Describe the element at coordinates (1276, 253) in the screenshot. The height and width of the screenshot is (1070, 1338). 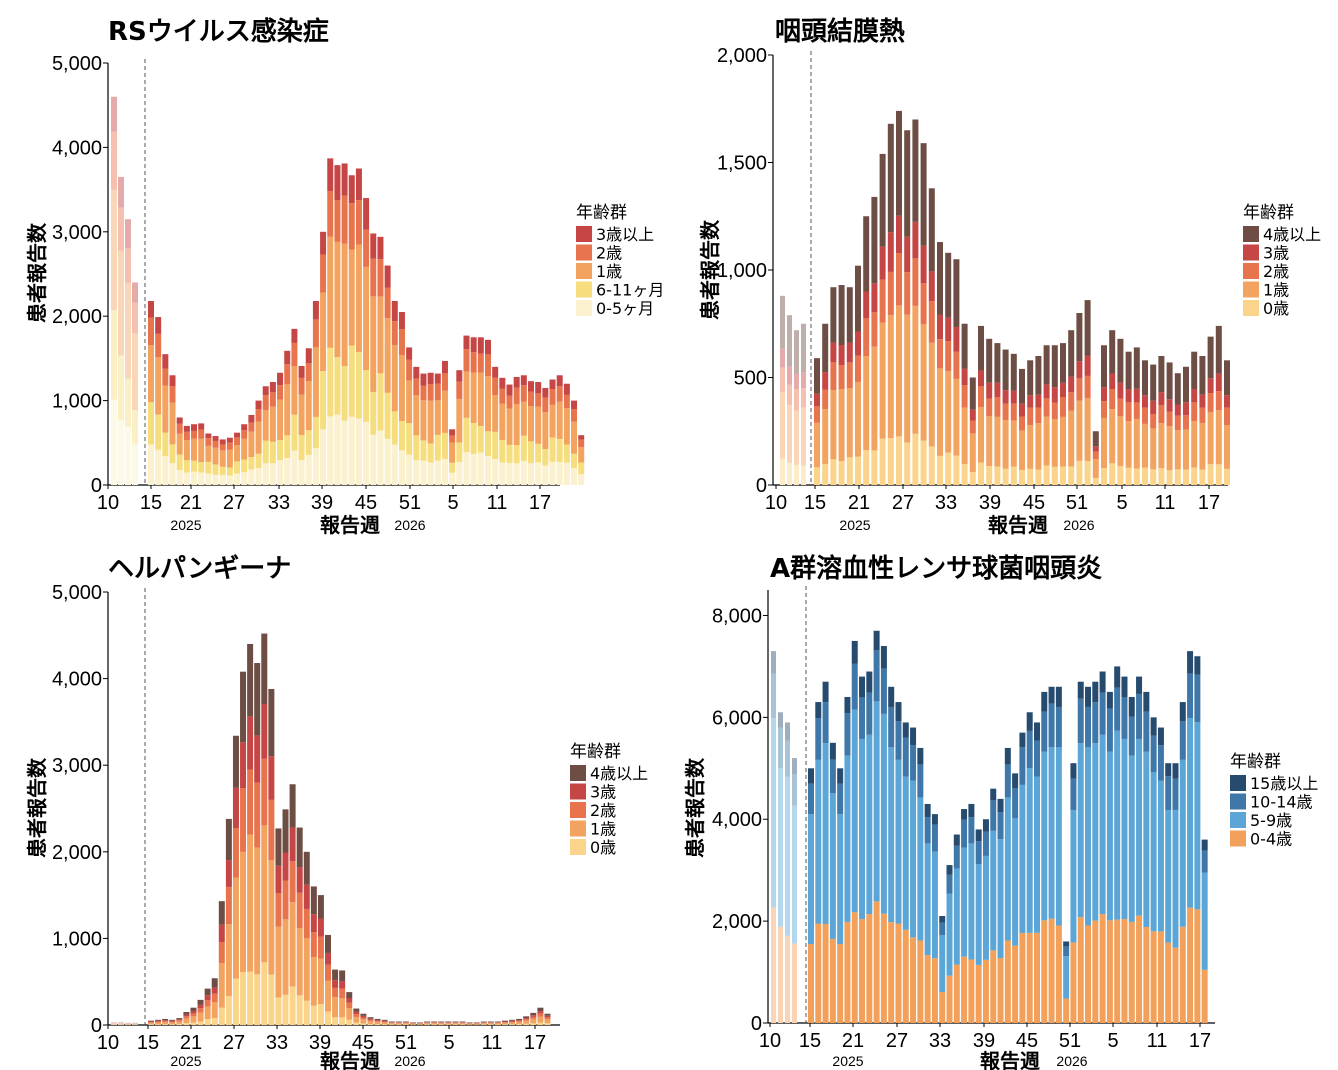
I see `legend-item: 3歳` at that location.